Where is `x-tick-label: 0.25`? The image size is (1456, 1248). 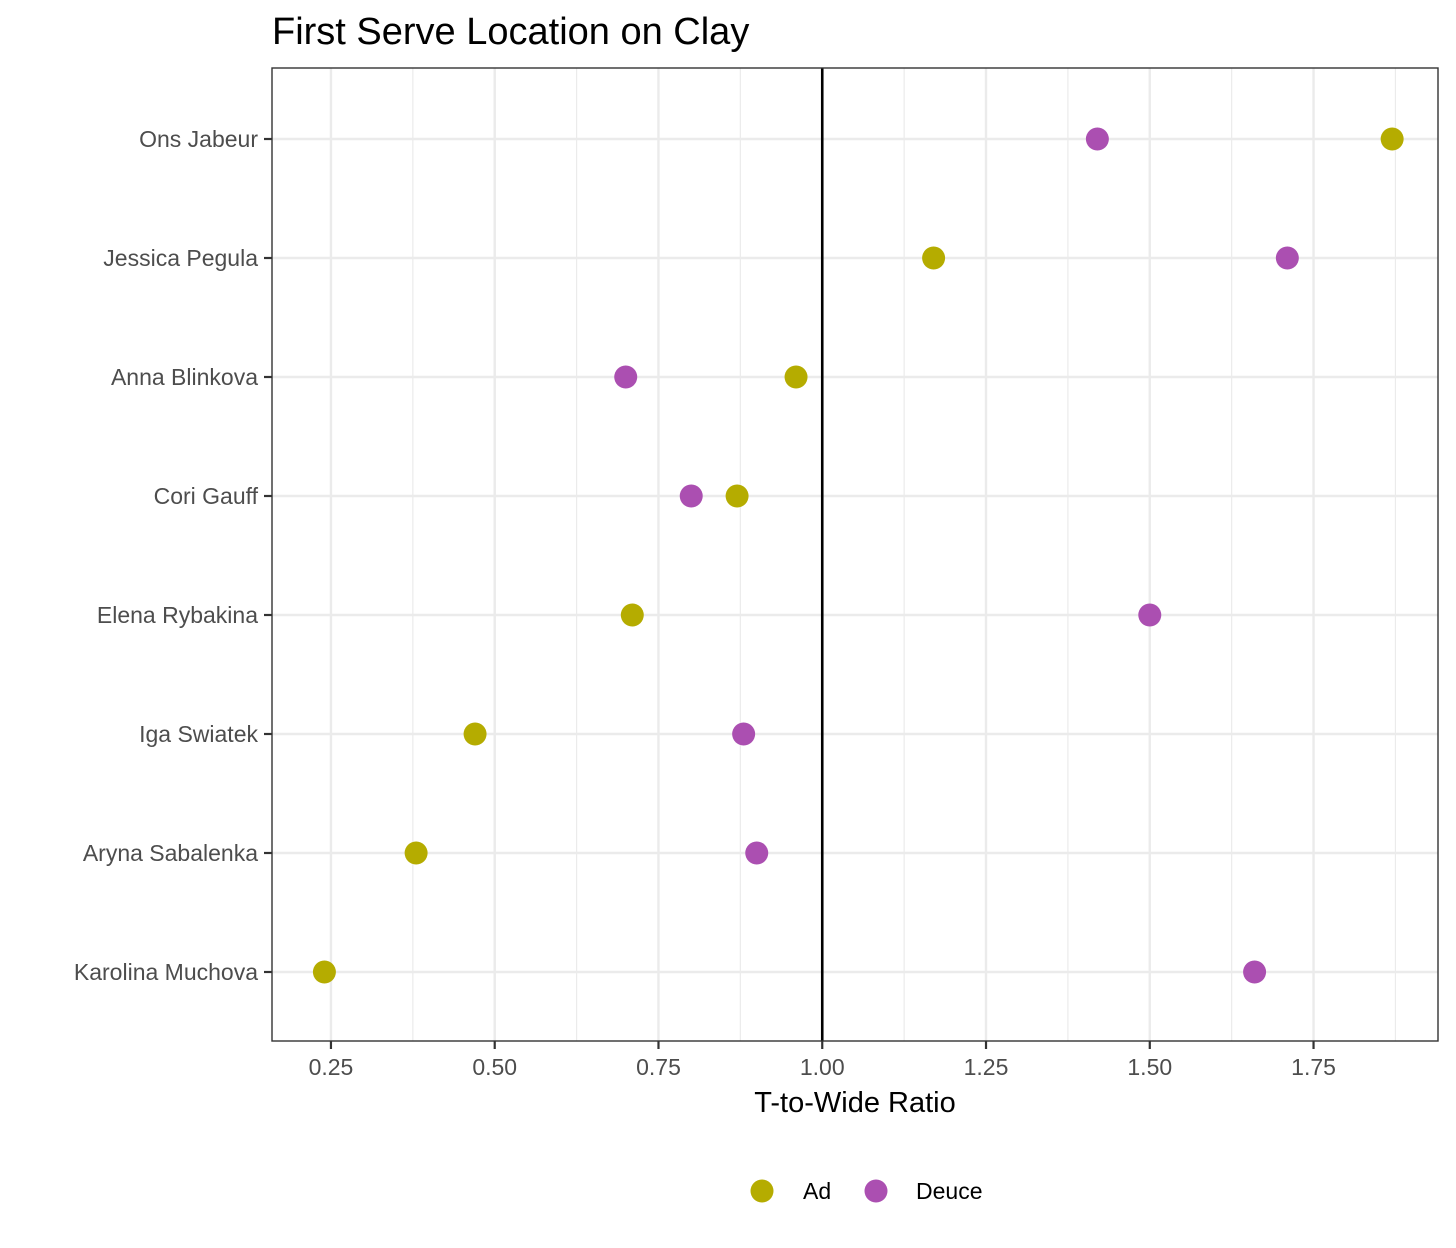
x-tick-label: 0.25 is located at coordinates (331, 1067).